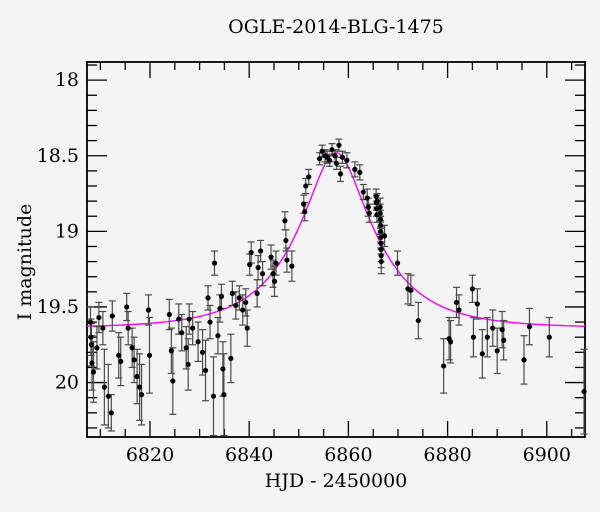 The image size is (600, 512). Describe the element at coordinates (336, 481) in the screenshot. I see `x-axis-title: HJD - 2450000` at that location.